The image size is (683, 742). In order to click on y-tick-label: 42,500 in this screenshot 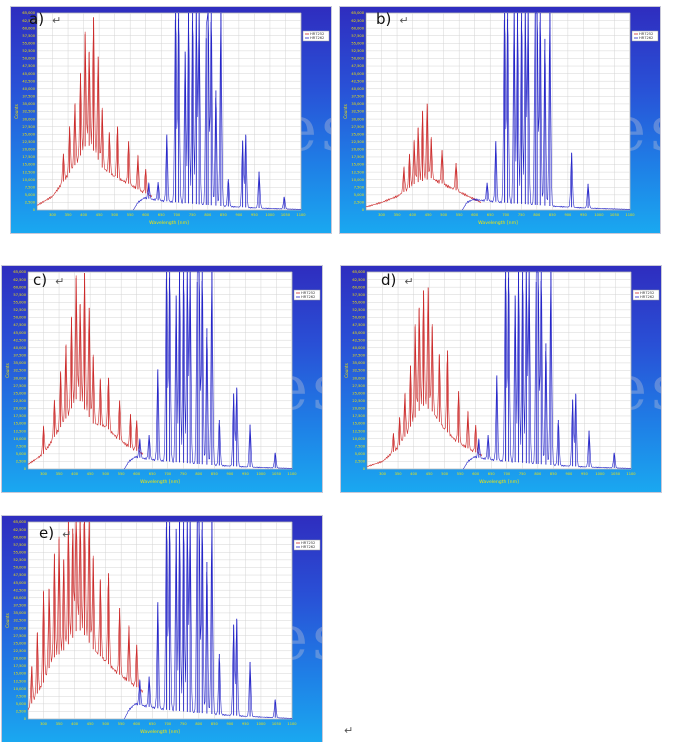, I will do `click(28, 81)`.